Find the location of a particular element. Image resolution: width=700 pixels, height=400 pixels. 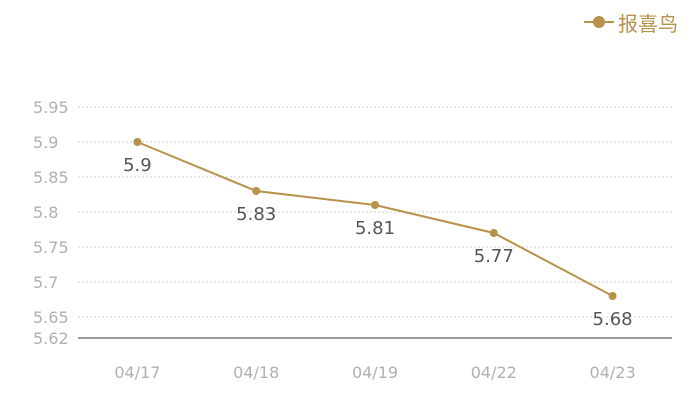

y-tick-label: 5.75 is located at coordinates (51, 247).